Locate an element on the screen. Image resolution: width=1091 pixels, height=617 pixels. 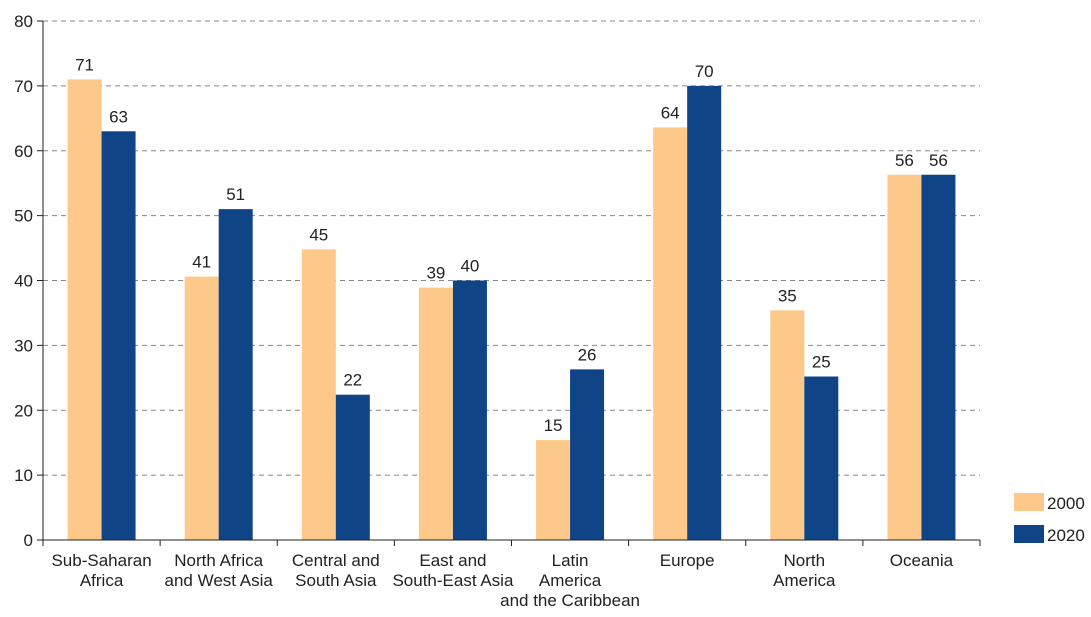
x-category-label: North Africa is located at coordinates (218, 560).